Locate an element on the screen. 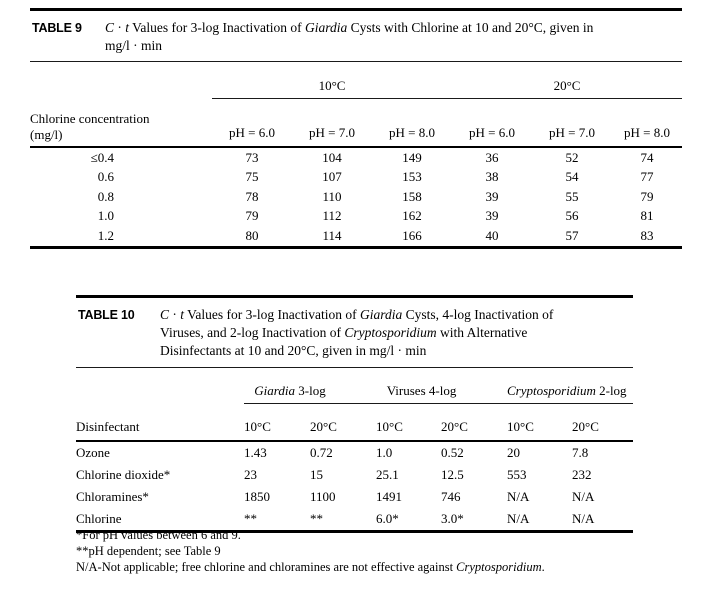 This screenshot has height=602, width=728. row-label: Ozone is located at coordinates (93, 452).